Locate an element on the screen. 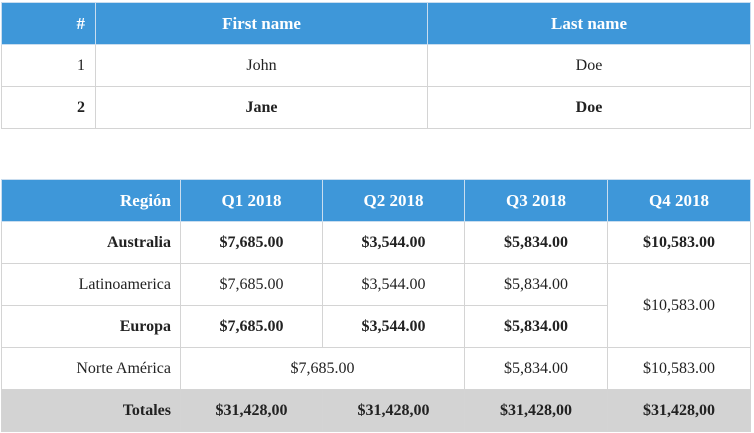  header-last-name: Last name is located at coordinates (589, 23).